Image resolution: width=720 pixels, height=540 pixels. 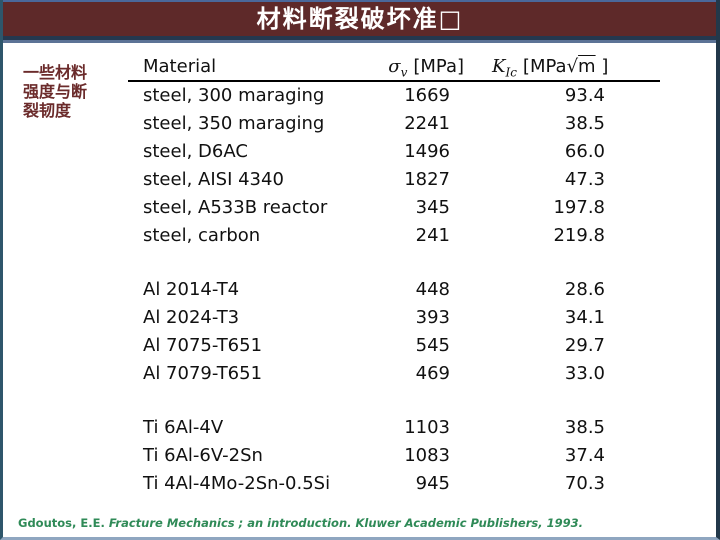 I want to click on side-label-line: 强度与断, so click(x=55, y=91).